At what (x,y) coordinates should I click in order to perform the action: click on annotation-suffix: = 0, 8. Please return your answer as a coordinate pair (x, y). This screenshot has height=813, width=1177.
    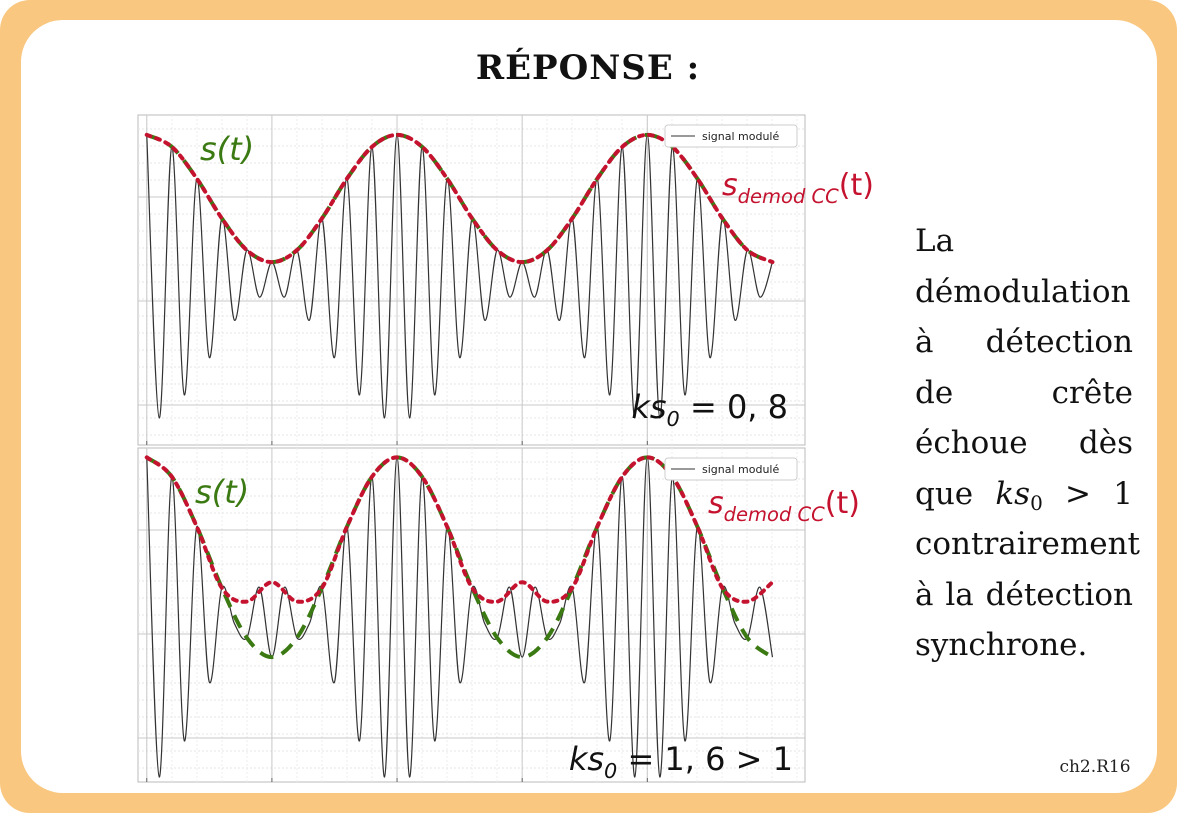
    Looking at the image, I should click on (734, 407).